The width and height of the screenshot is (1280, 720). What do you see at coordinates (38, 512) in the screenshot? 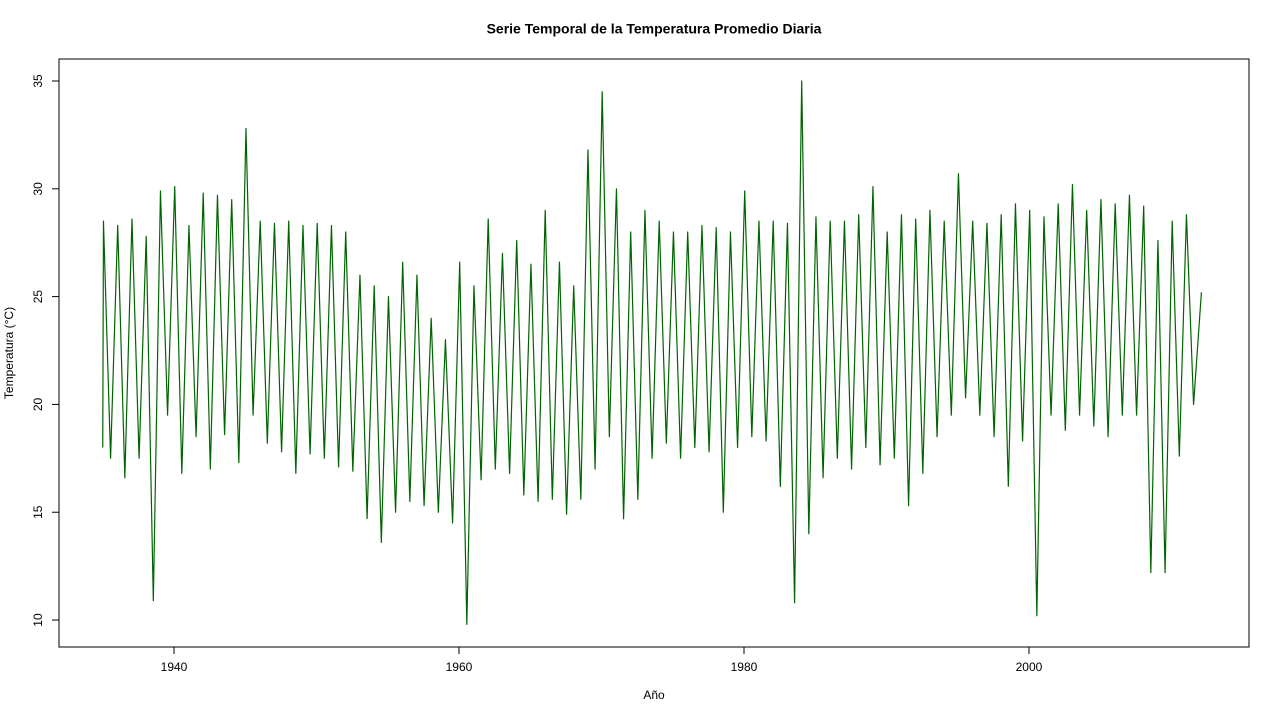
I see `y-tick-label: 15` at bounding box center [38, 512].